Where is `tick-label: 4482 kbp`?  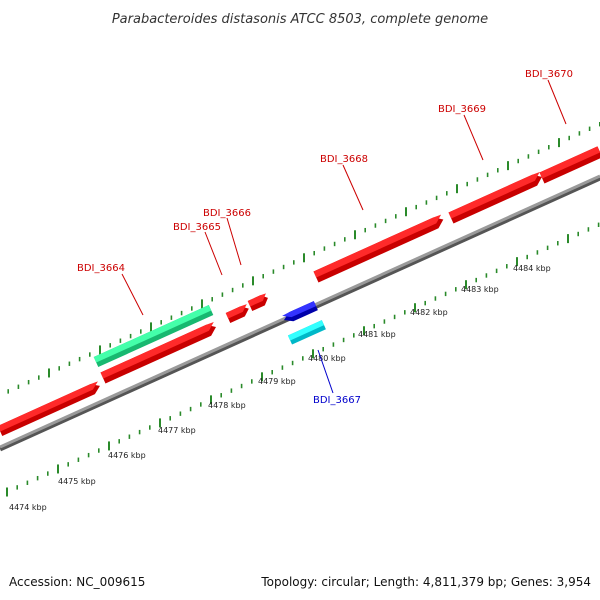
tick-label: 4482 kbp is located at coordinates (429, 312).